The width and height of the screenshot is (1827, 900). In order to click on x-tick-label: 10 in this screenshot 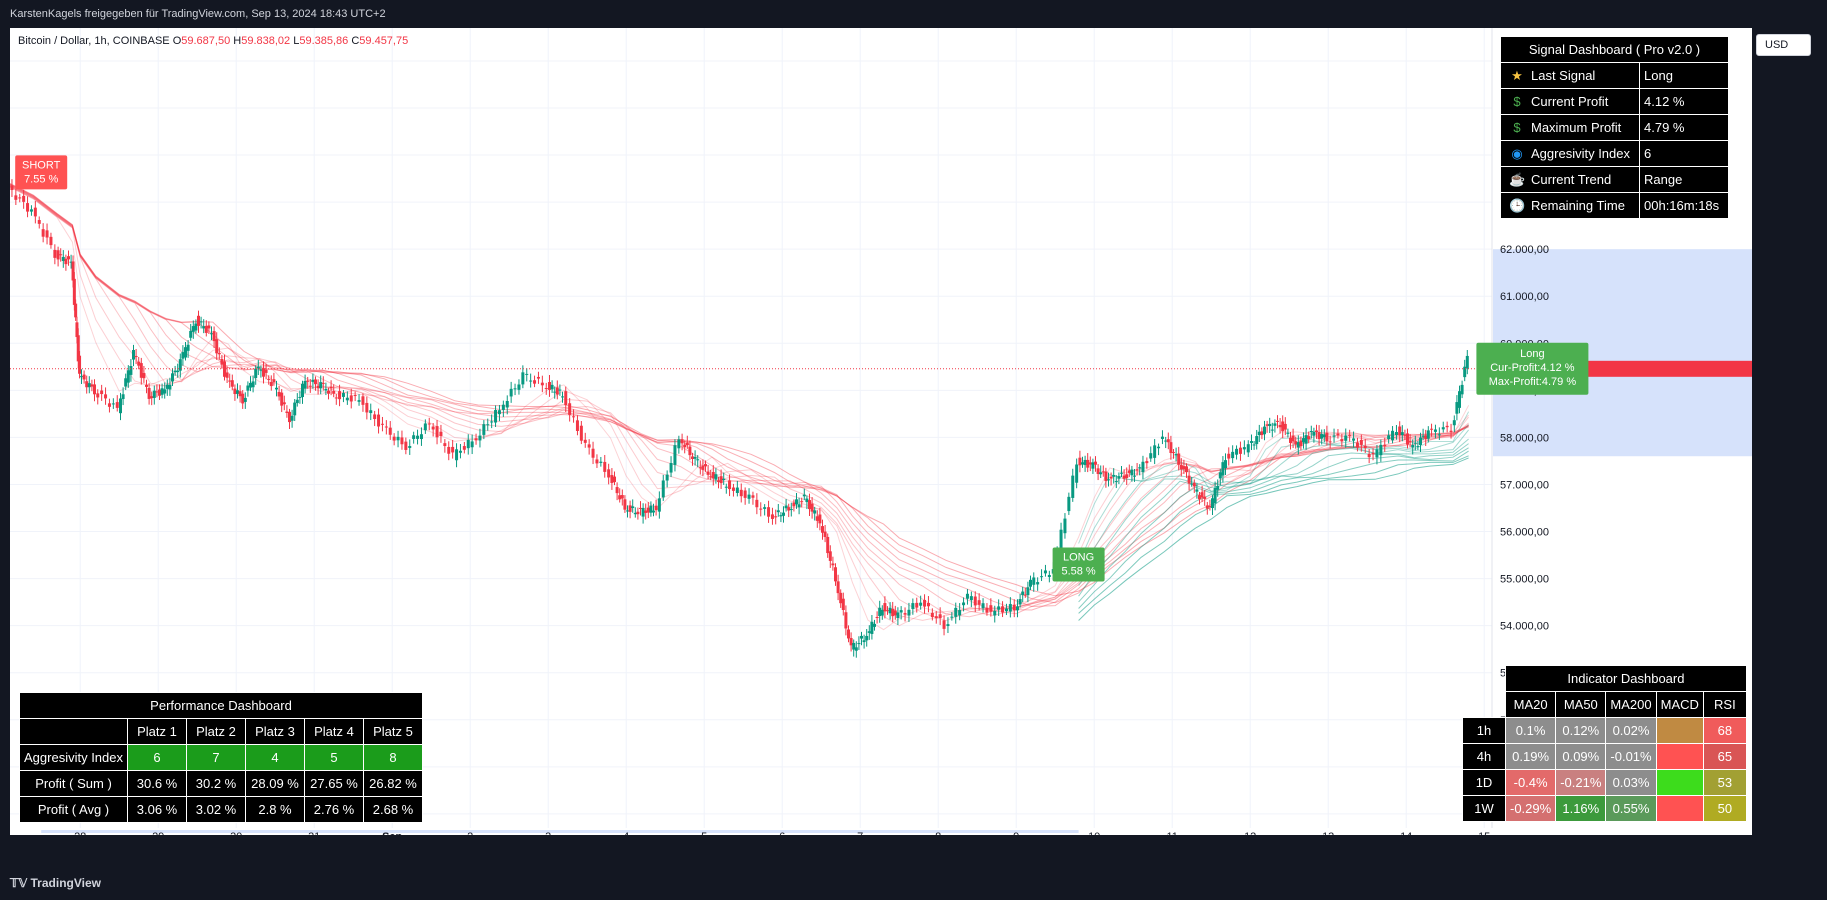, I will do `click(1094, 833)`.